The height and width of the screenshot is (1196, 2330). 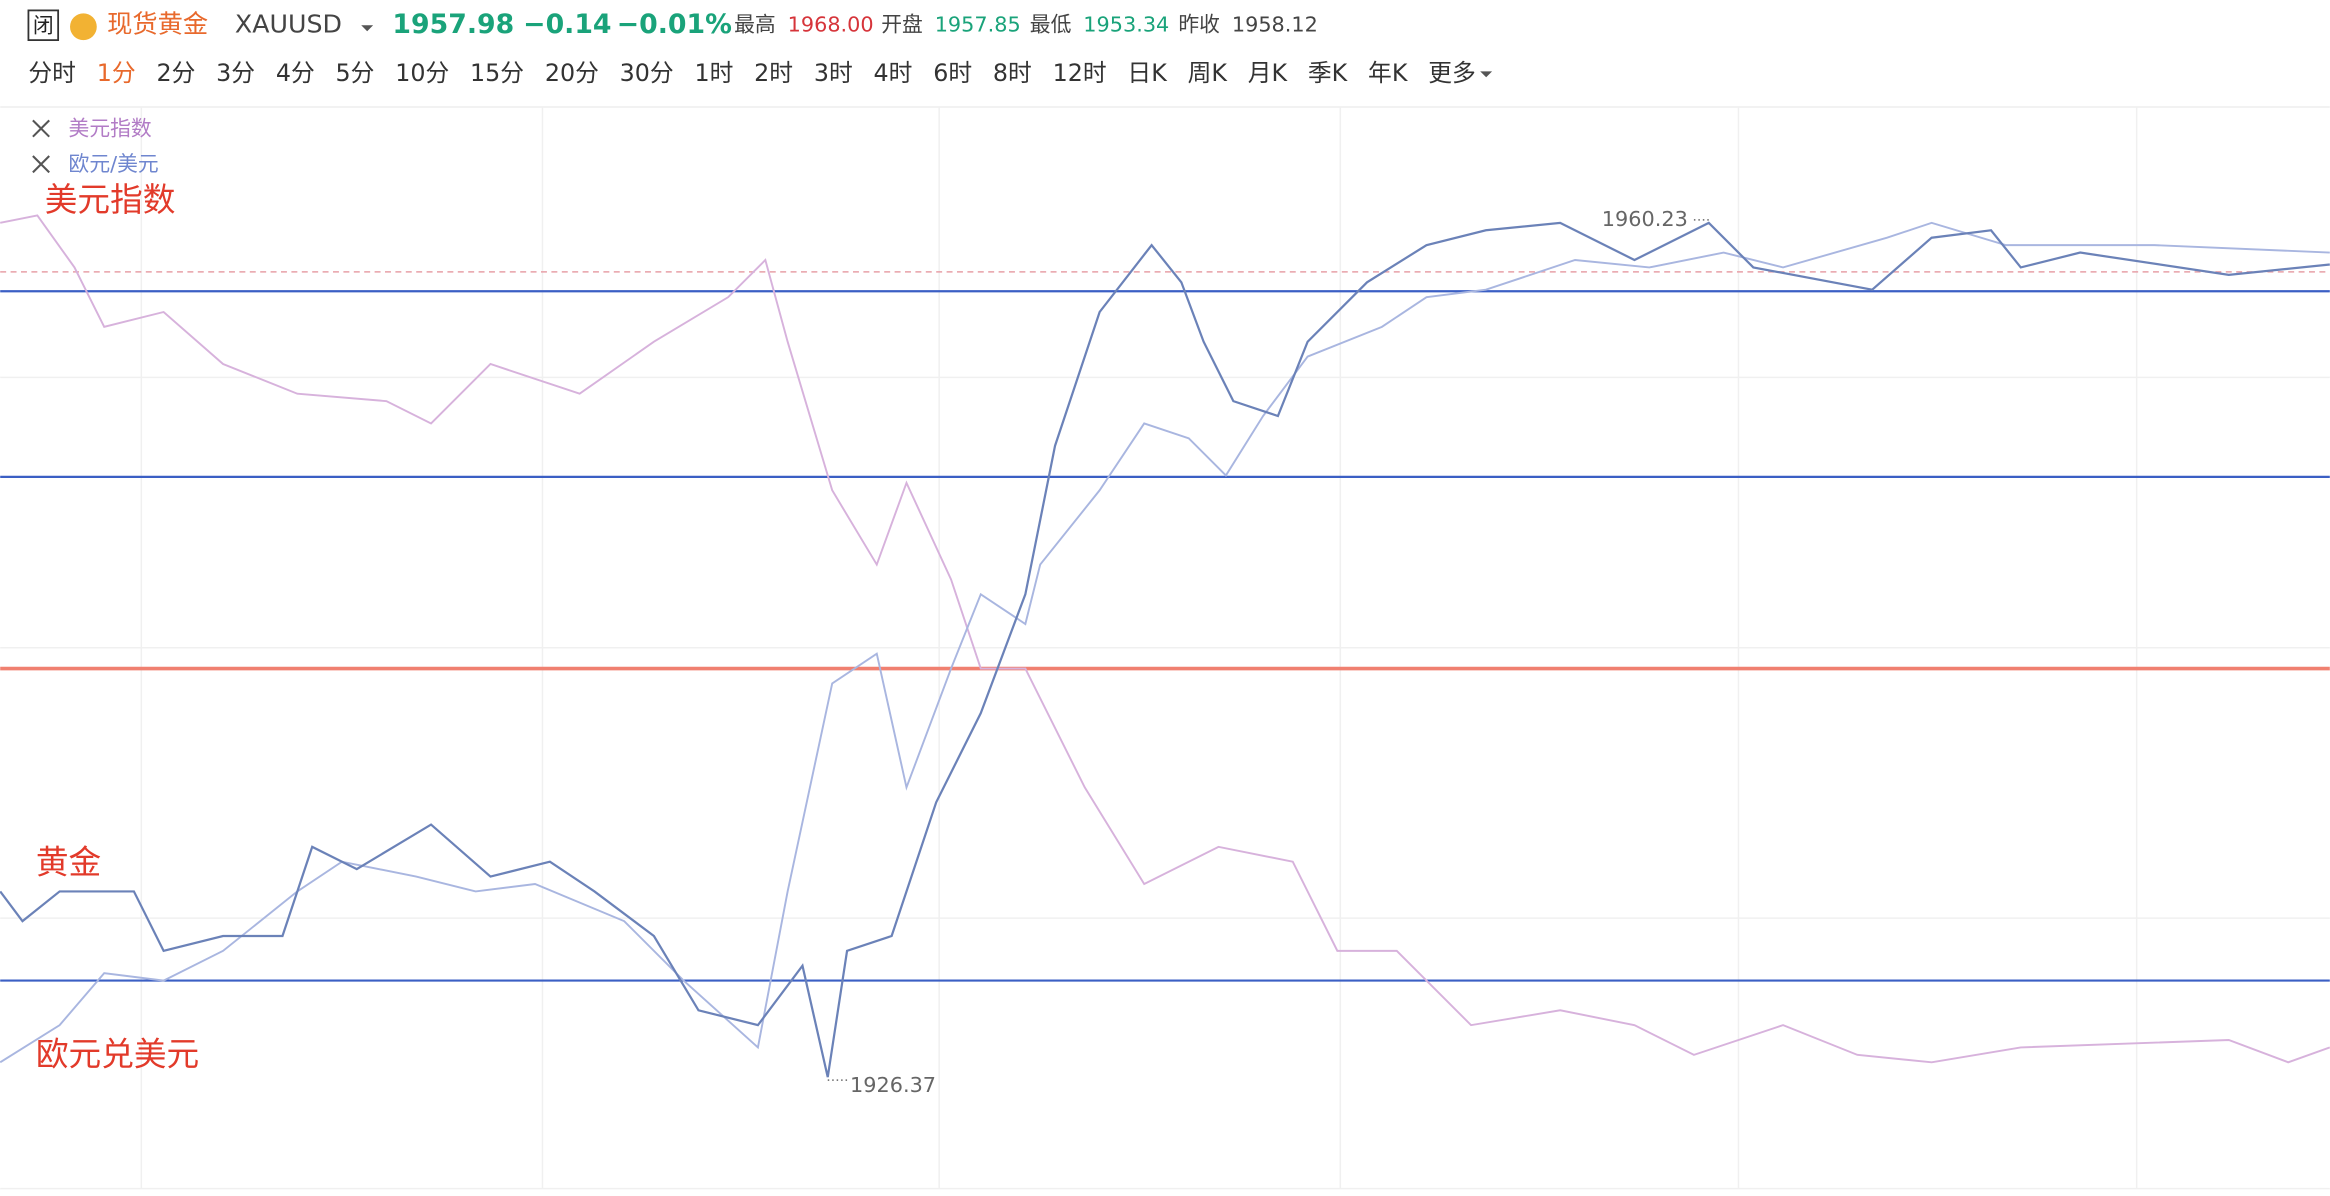 I want to click on stat-value: 1957.85, so click(x=978, y=24).